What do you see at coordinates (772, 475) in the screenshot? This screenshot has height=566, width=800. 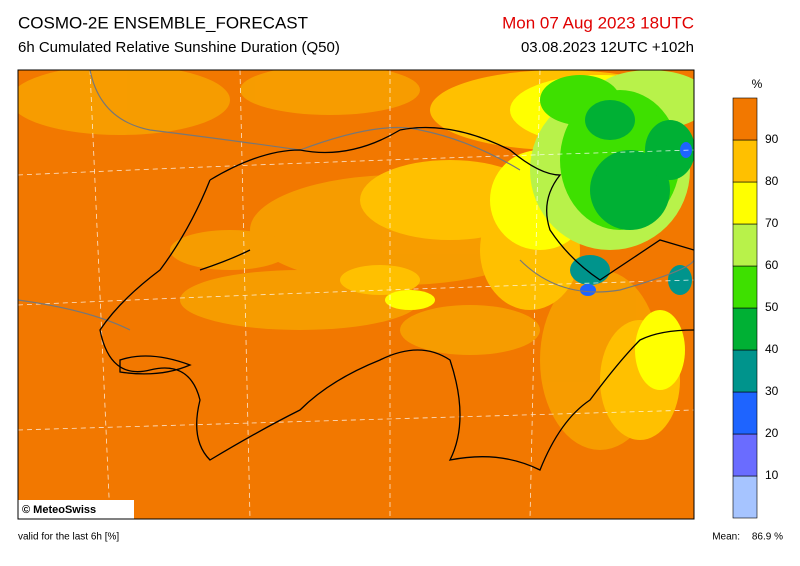 I see `colorbar-label: 10` at bounding box center [772, 475].